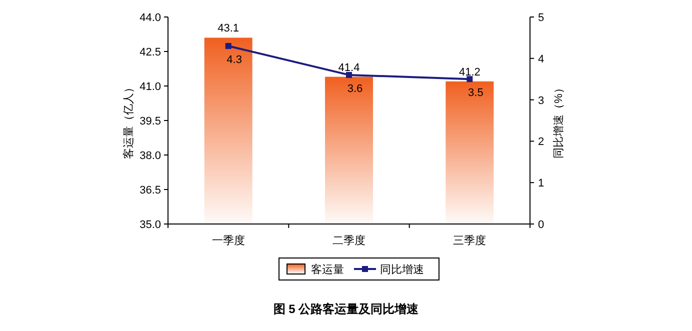 Image resolution: width=692 pixels, height=331 pixels. What do you see at coordinates (234, 60) in the screenshot?
I see `data-label: 4.3` at bounding box center [234, 60].